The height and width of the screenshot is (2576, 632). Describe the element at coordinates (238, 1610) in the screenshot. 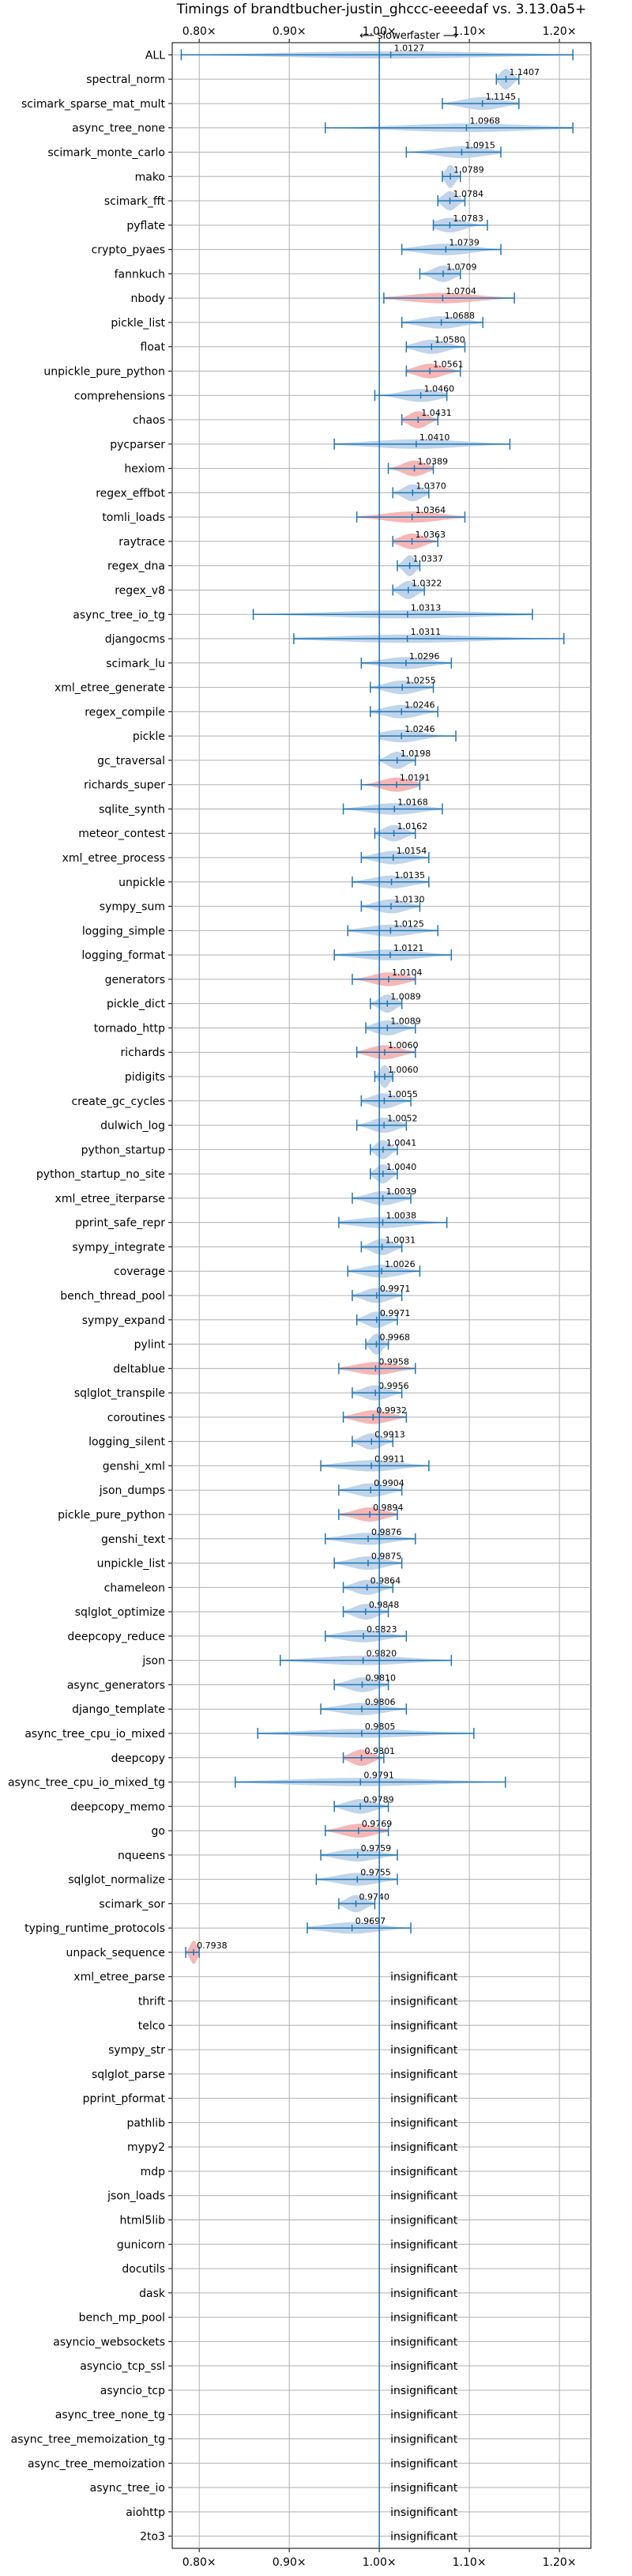

I see `benchmark-row: sqlglot_optimize 0.9848` at that location.